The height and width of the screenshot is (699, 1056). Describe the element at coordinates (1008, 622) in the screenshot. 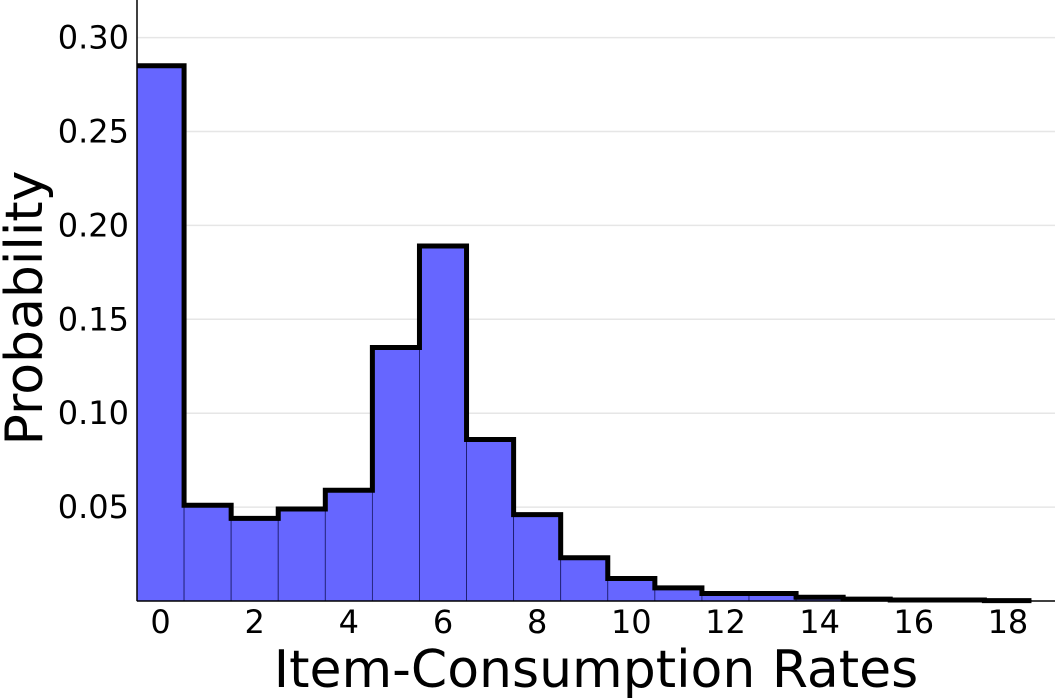

I see `x-tick-label: 18` at that location.